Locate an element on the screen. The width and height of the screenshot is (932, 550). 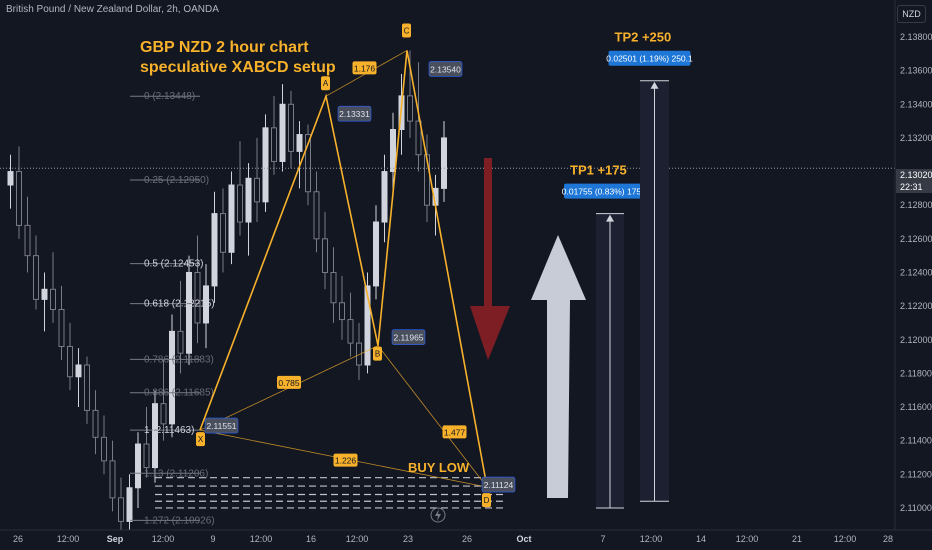
ratio-label: 0.785 is located at coordinates (289, 383).